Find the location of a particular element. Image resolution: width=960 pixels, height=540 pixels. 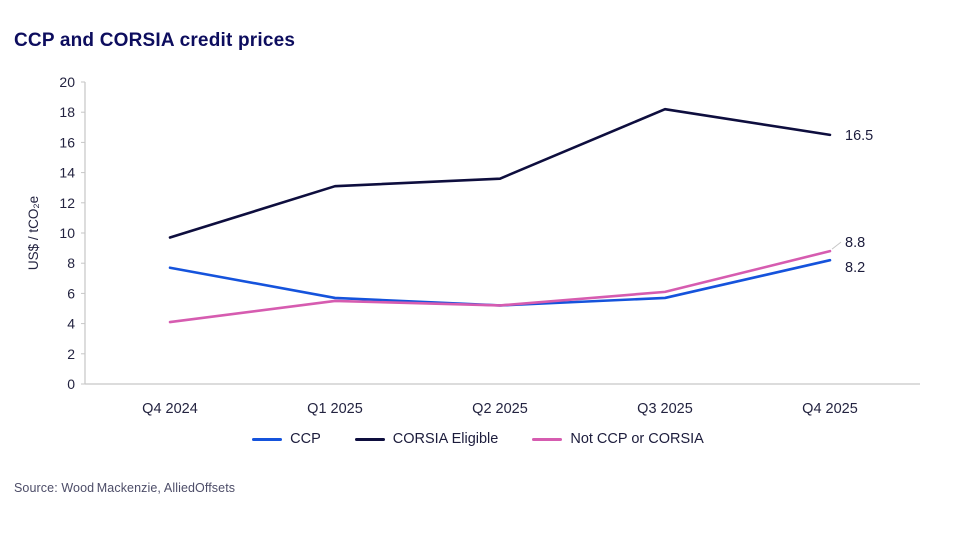

svg-text: 0 is located at coordinates (71, 384).